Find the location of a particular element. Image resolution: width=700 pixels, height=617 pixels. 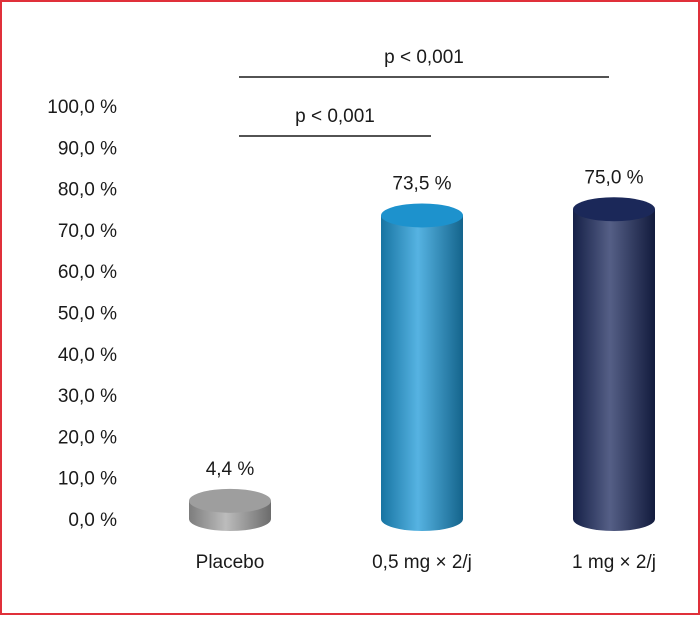

y-tick-label: 100,0 % is located at coordinates (82, 107).